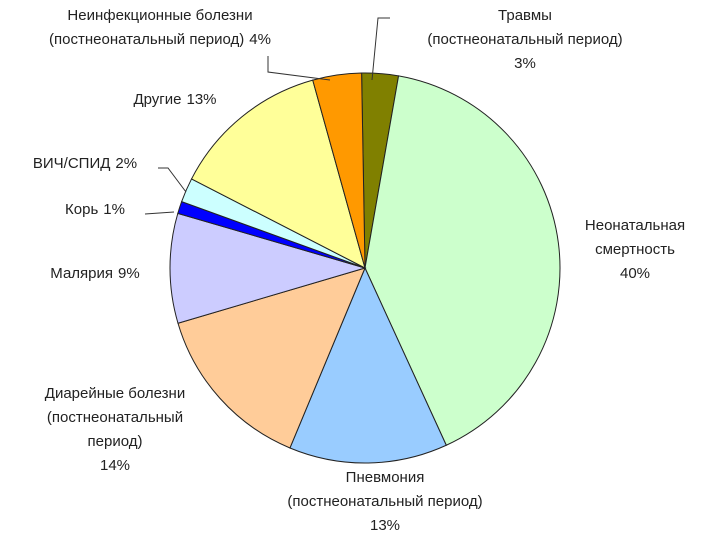 Image resolution: width=720 pixels, height=540 pixels. I want to click on slice-label: Пневмония (постнеонатальный период) 13%, so click(384, 501).